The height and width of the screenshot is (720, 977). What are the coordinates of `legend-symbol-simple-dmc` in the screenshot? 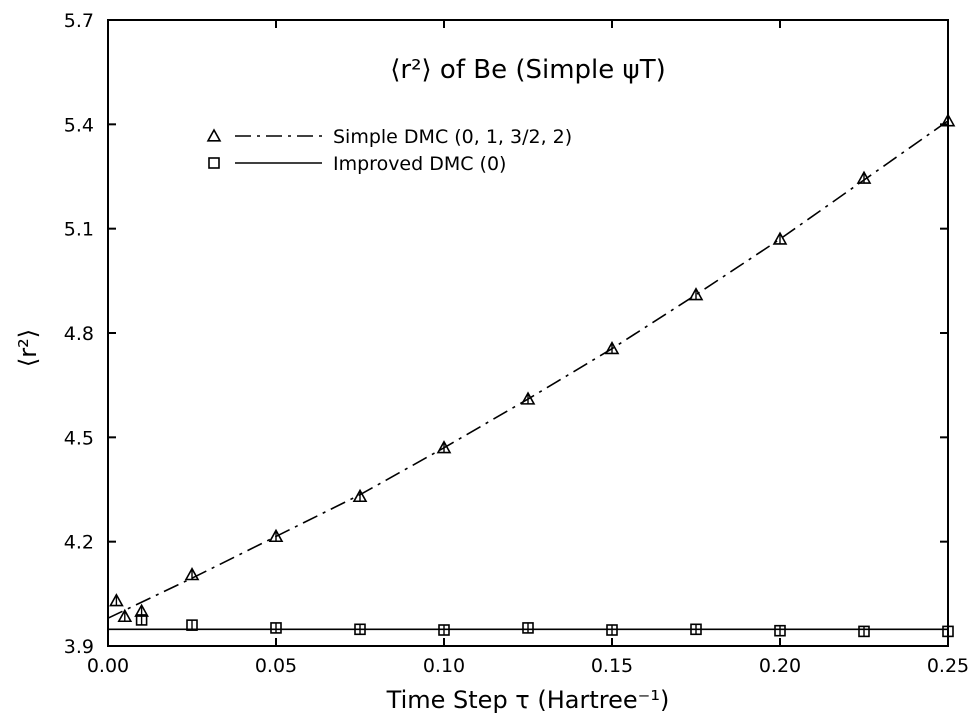 It's located at (264, 135).